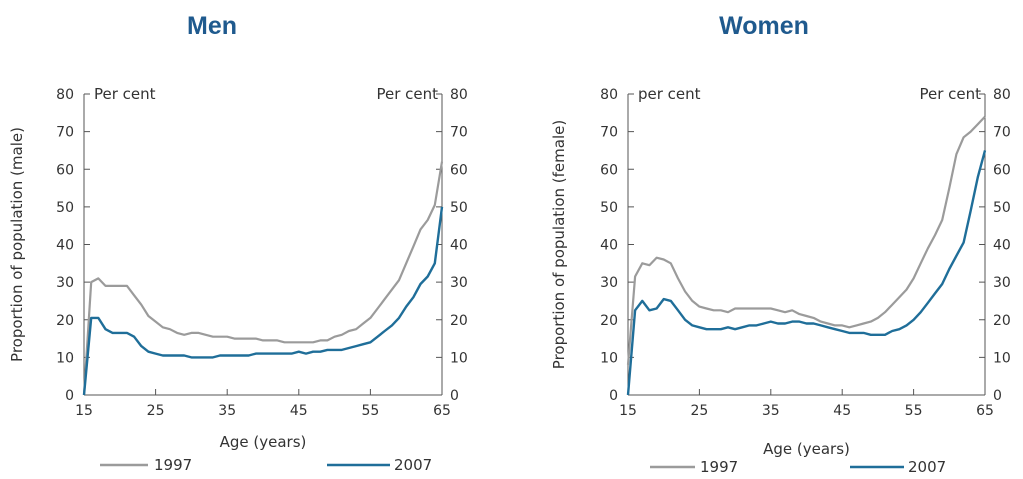 The image size is (1023, 479). Describe the element at coordinates (609, 321) in the screenshot. I see `women-y-tick-label-left: 20` at that location.